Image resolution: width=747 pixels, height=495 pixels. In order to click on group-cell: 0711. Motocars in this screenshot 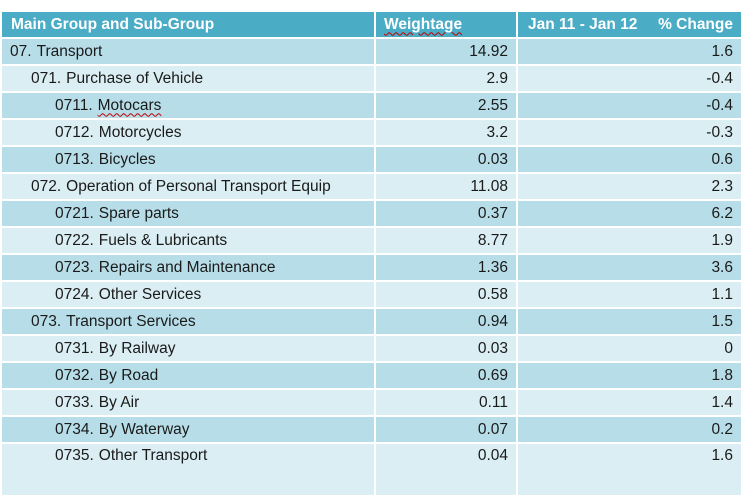, I will do `click(188, 105)`.